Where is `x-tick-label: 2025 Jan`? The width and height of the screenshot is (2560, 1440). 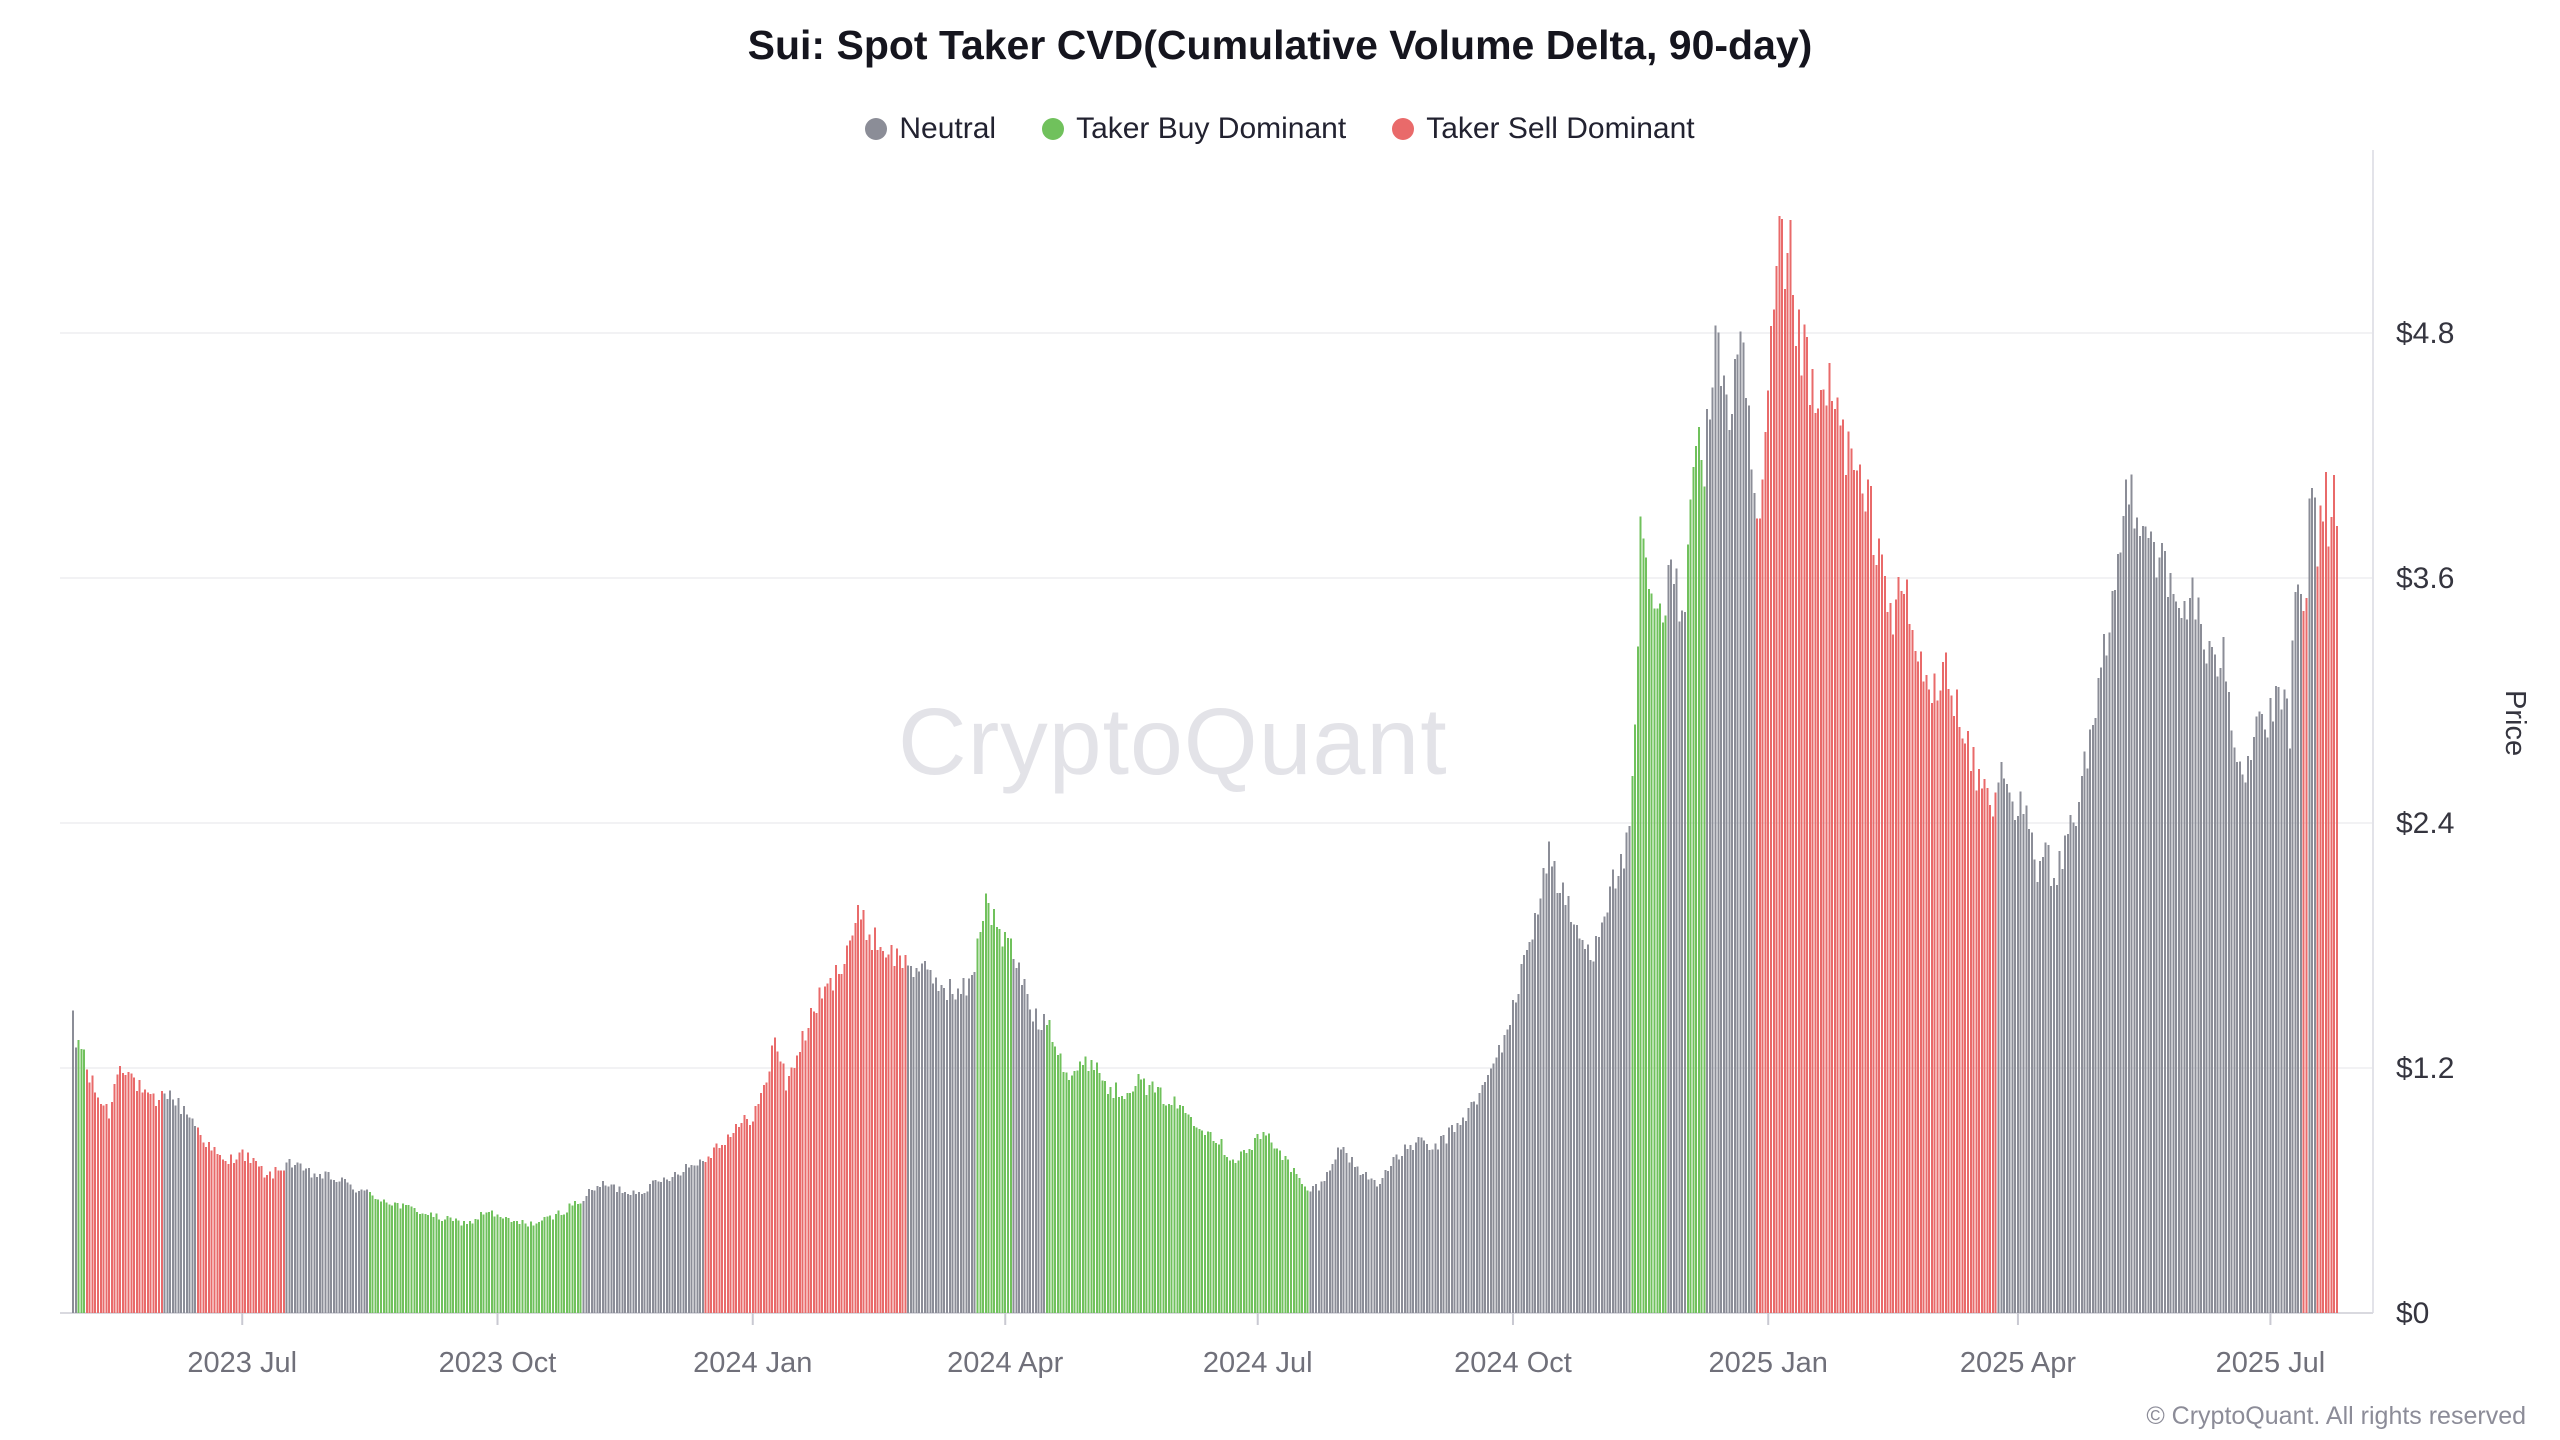 x-tick-label: 2025 Jan is located at coordinates (1768, 1363).